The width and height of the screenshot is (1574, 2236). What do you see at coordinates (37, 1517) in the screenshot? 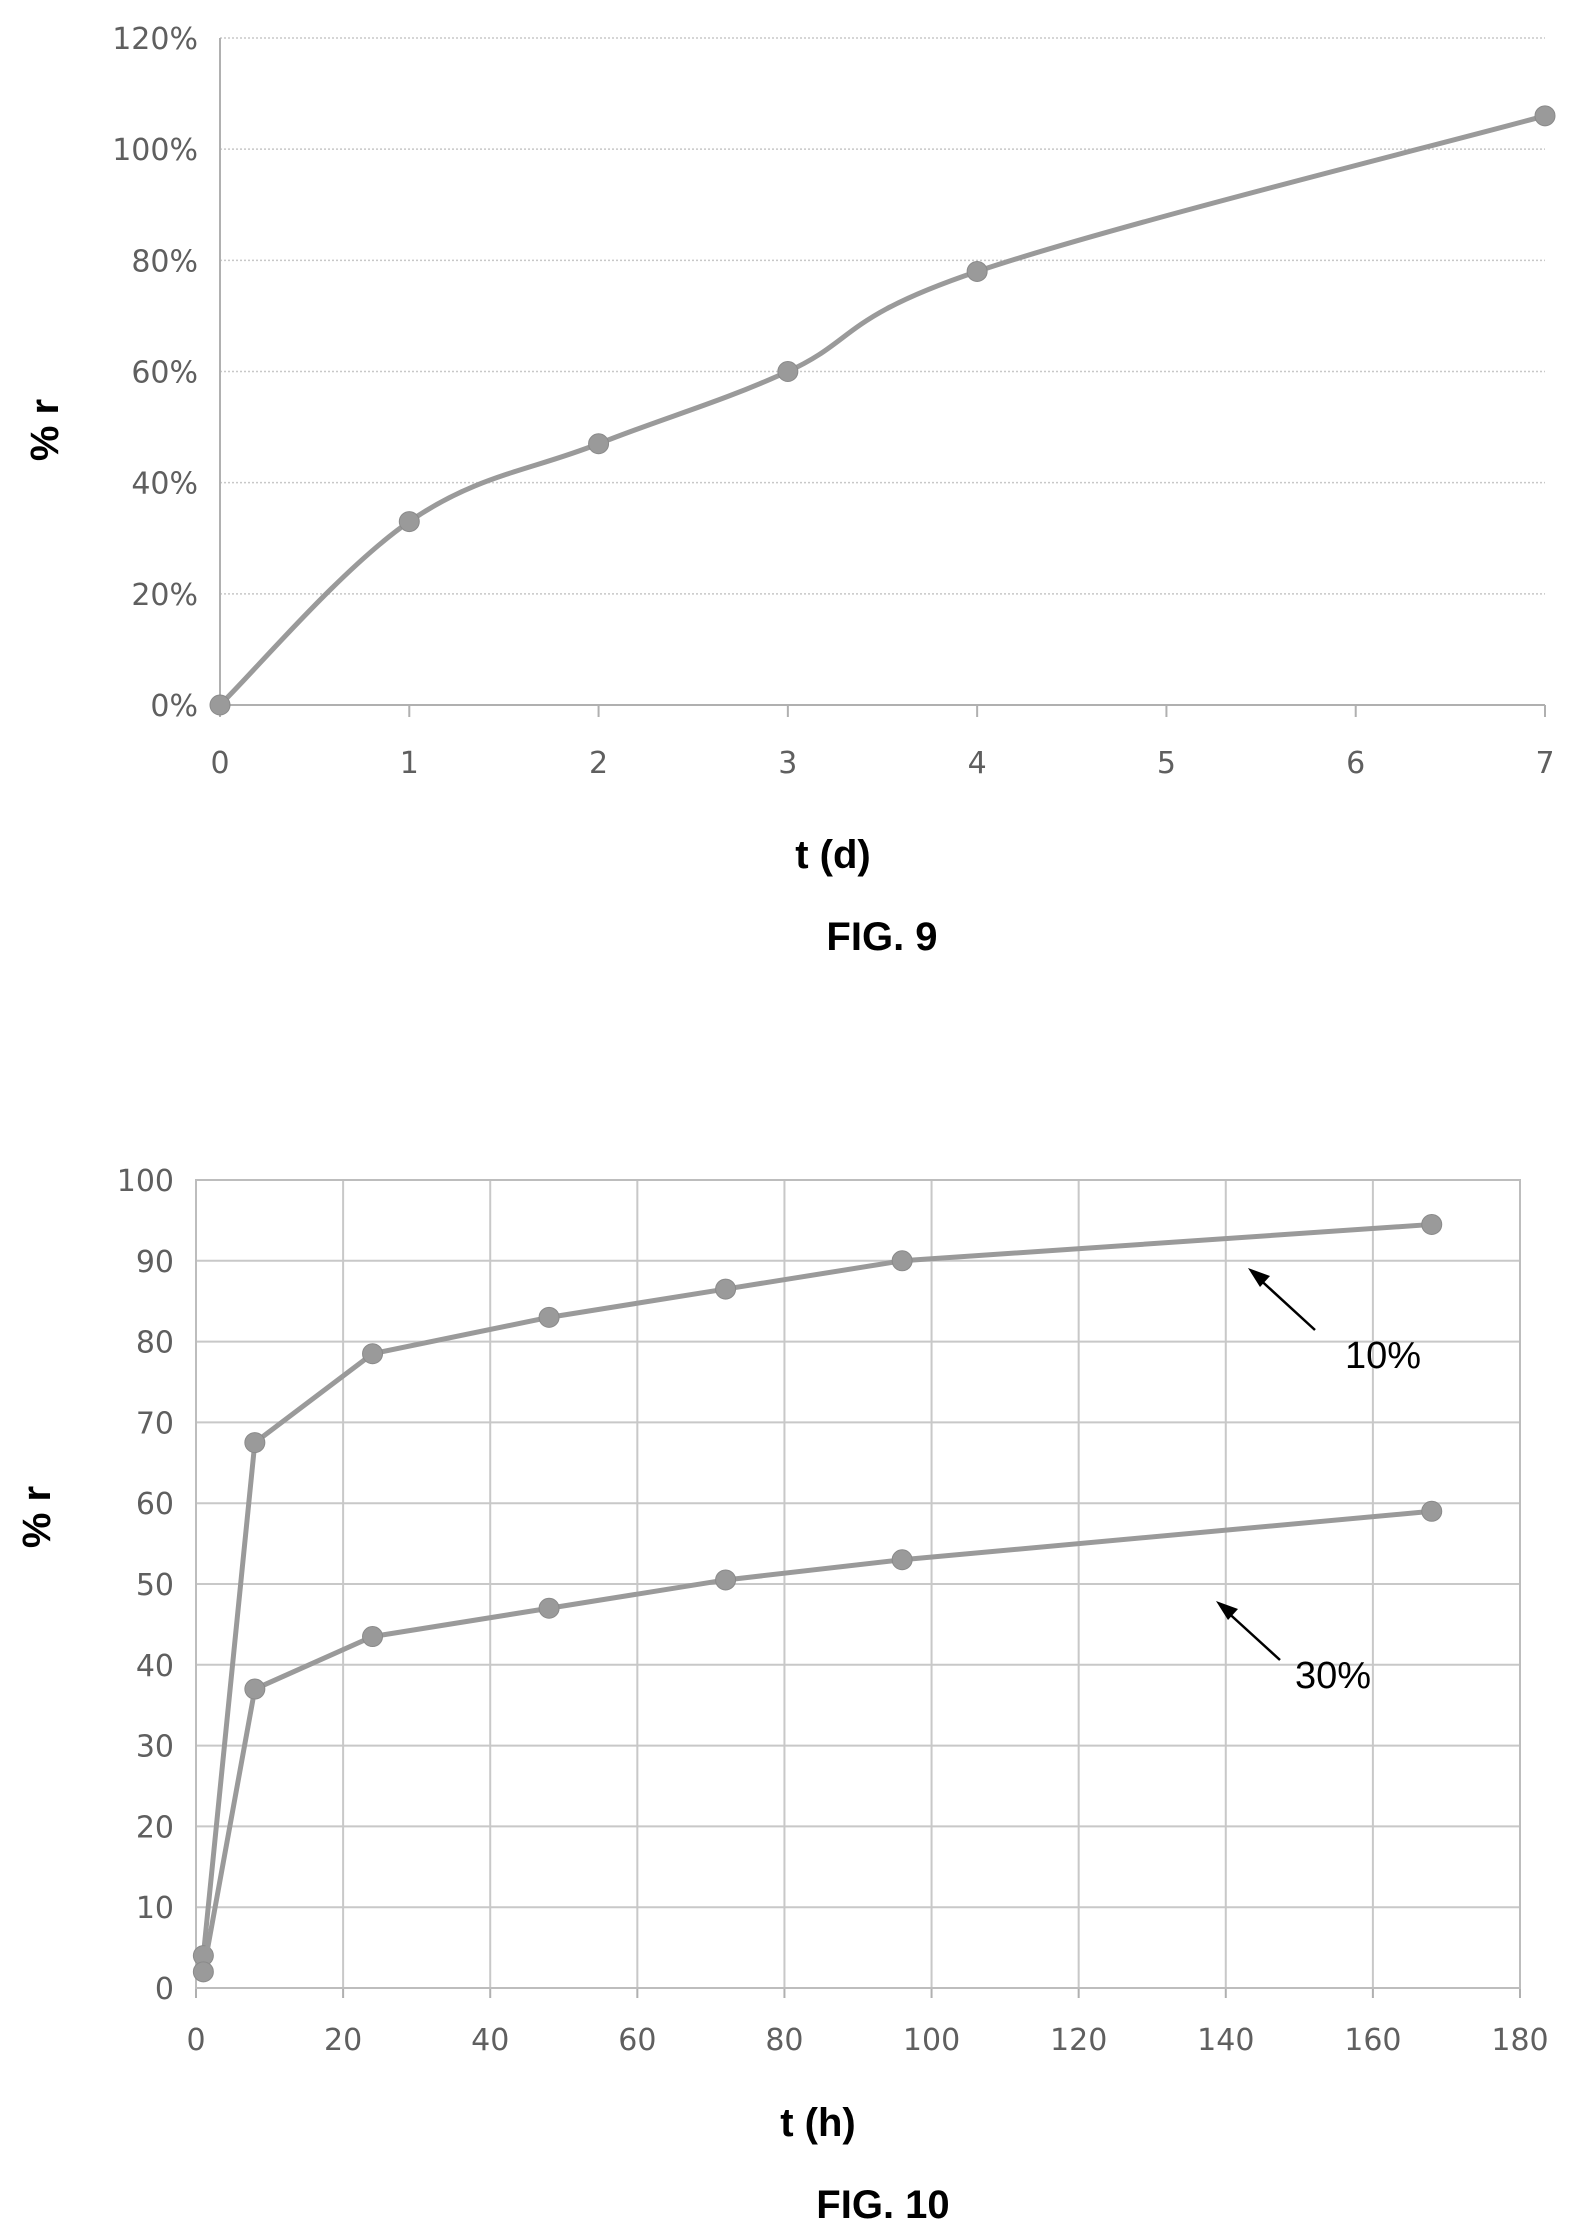
I see `fig10-y-axis-title: % r` at bounding box center [37, 1517].